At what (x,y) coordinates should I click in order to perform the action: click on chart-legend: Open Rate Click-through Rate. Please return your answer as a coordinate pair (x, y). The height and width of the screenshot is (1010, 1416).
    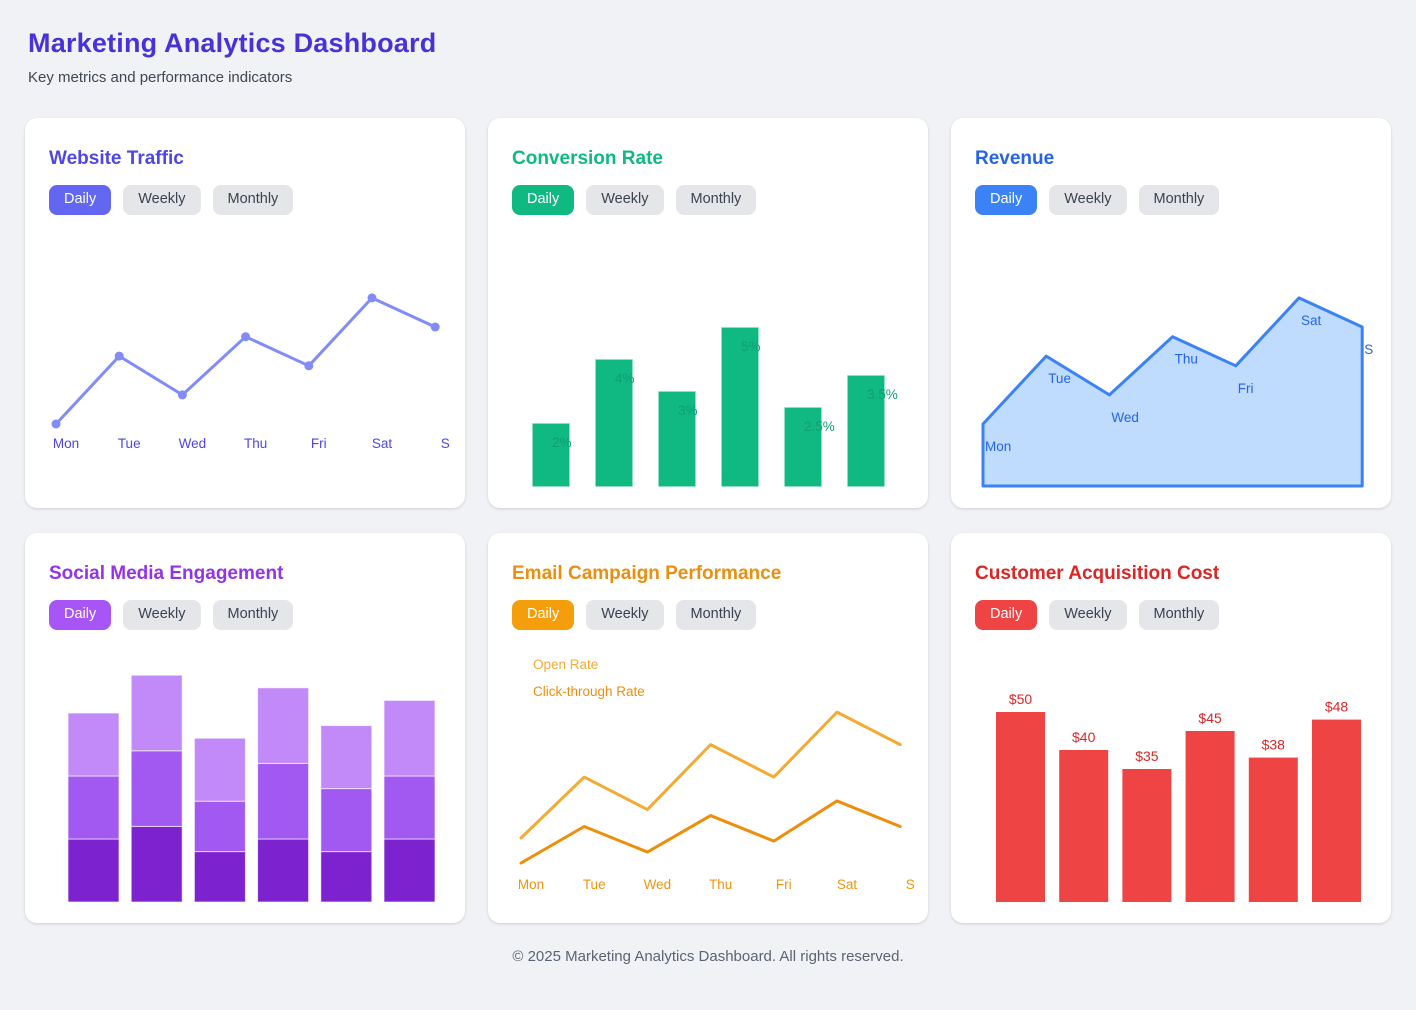
    Looking at the image, I should click on (589, 684).